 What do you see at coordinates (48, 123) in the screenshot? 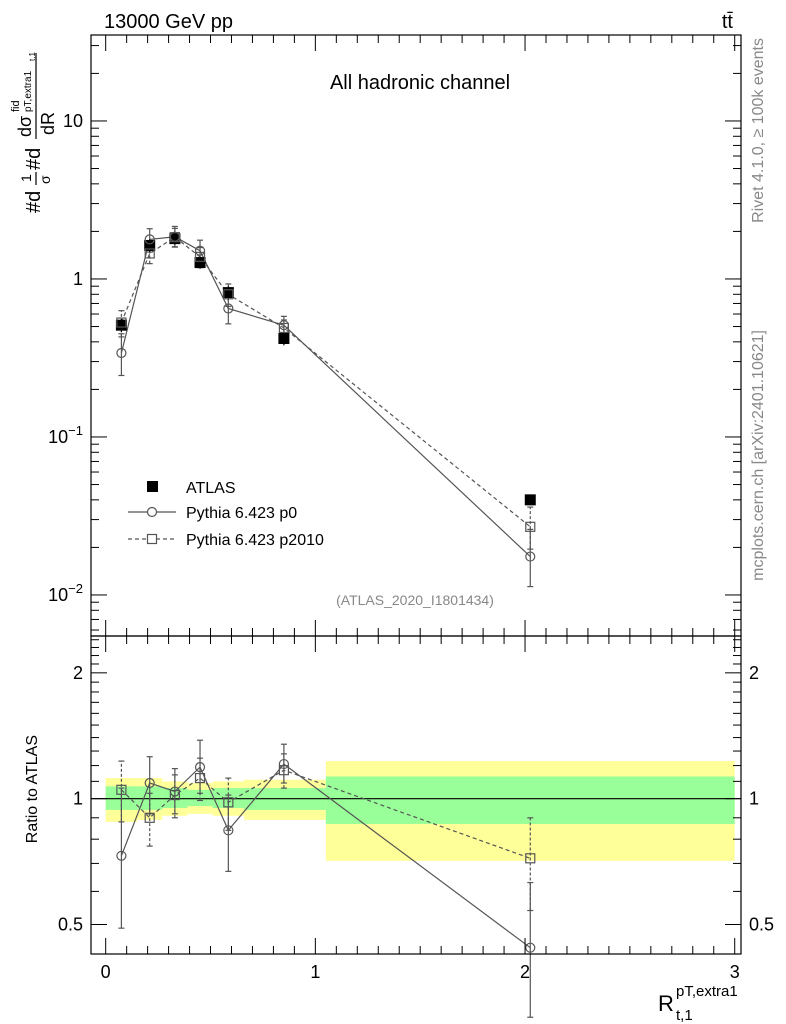
I see `ylabel-frac2-den: dR` at bounding box center [48, 123].